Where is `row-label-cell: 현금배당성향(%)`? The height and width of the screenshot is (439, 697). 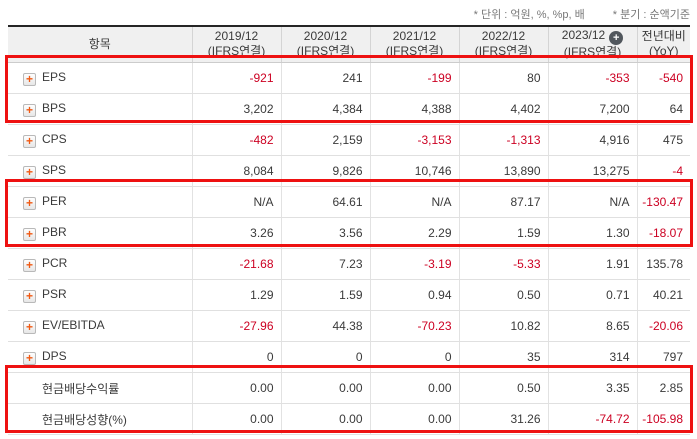
row-label-cell: 현금배당성향(%) is located at coordinates (100, 419).